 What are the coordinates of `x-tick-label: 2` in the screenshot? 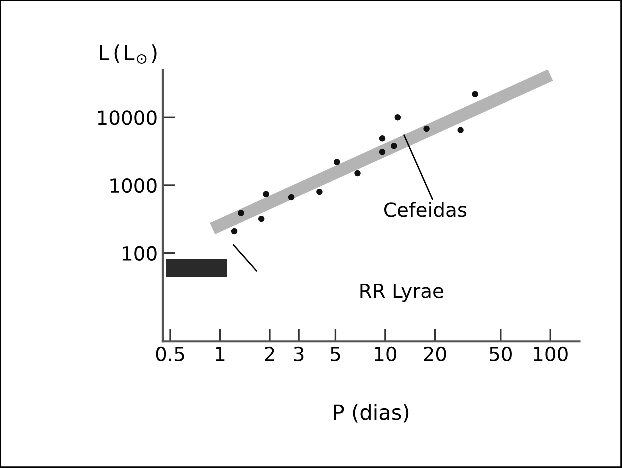 It's located at (269, 354).